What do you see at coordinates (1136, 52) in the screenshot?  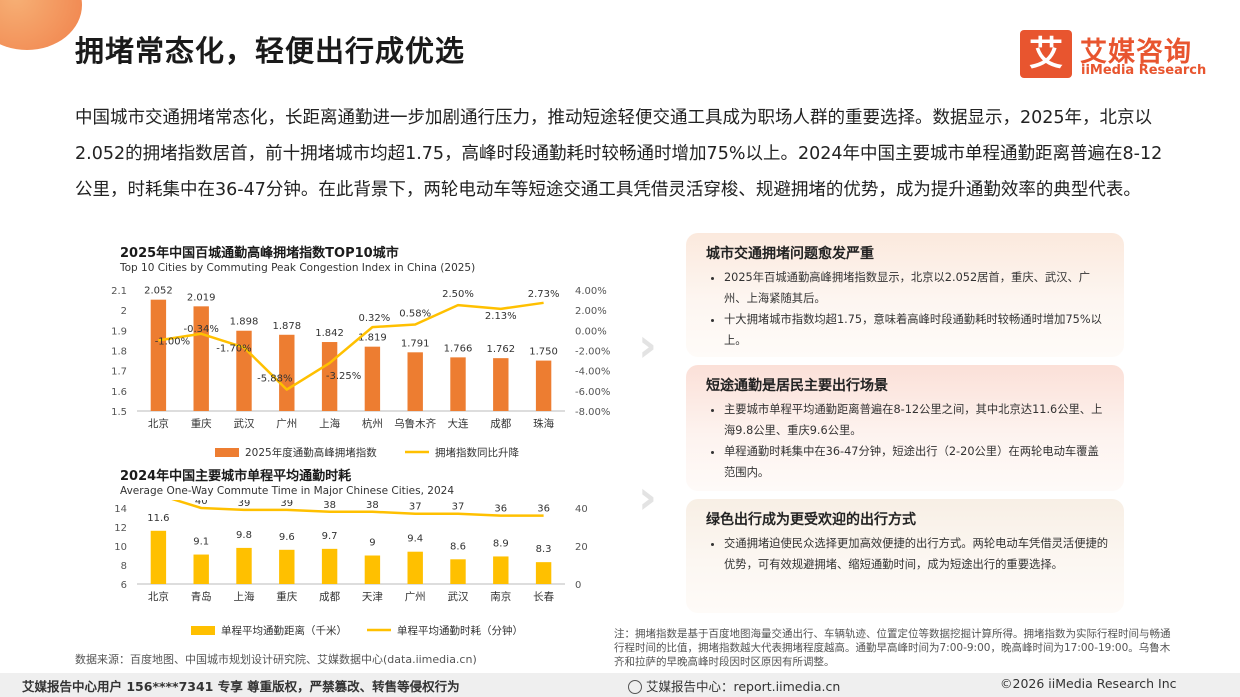 I see `logo-name-cn: 艾媒咨询` at bounding box center [1136, 52].